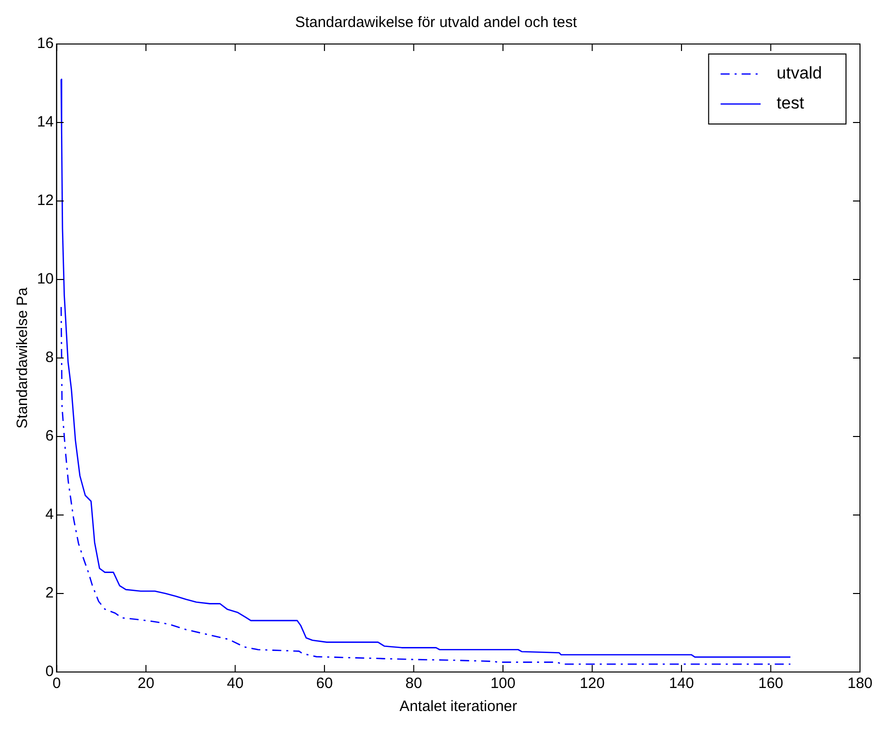 The width and height of the screenshot is (886, 731). Describe the element at coordinates (146, 683) in the screenshot. I see `x-tick-label: 20` at that location.